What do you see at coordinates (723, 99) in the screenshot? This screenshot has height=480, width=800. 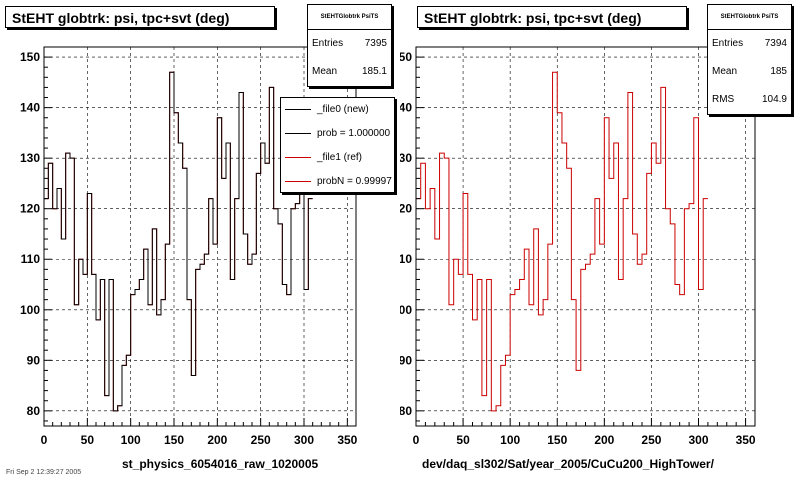 I see `right-stats-rms-label: RMS` at bounding box center [723, 99].